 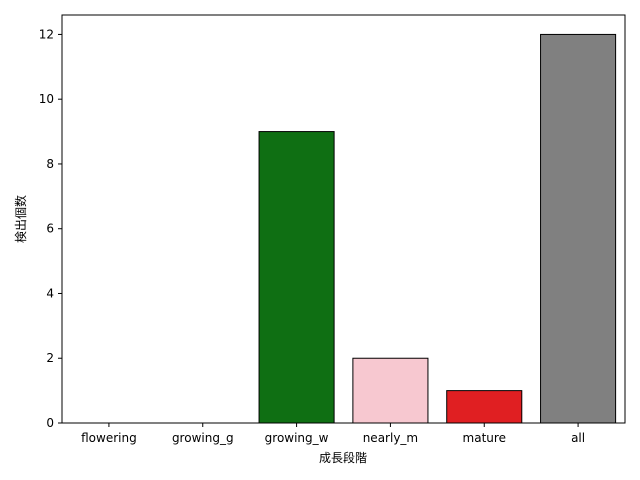 I want to click on y-axis-label: 検出個数, so click(x=20, y=219).